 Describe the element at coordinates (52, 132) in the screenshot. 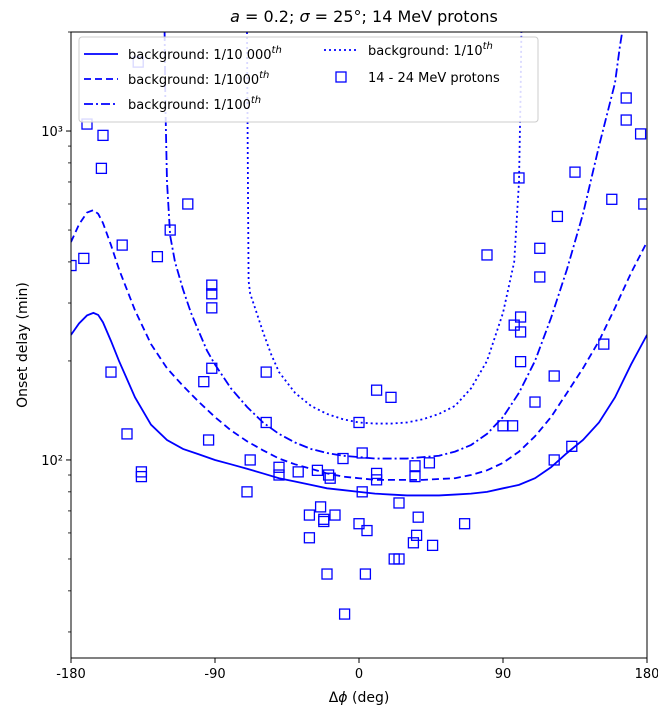

I see `y-tick-label: 10³` at that location.